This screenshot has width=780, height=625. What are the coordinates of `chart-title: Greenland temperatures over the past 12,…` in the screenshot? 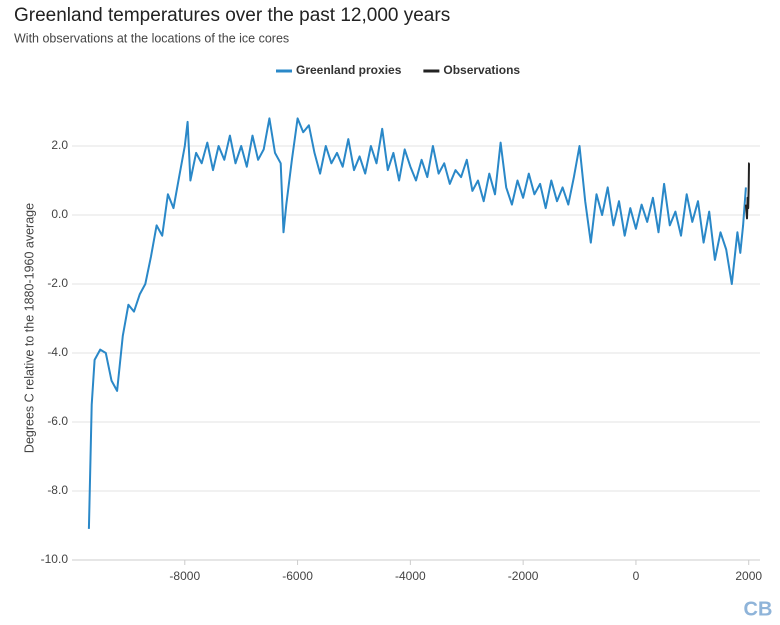 It's located at (232, 15).